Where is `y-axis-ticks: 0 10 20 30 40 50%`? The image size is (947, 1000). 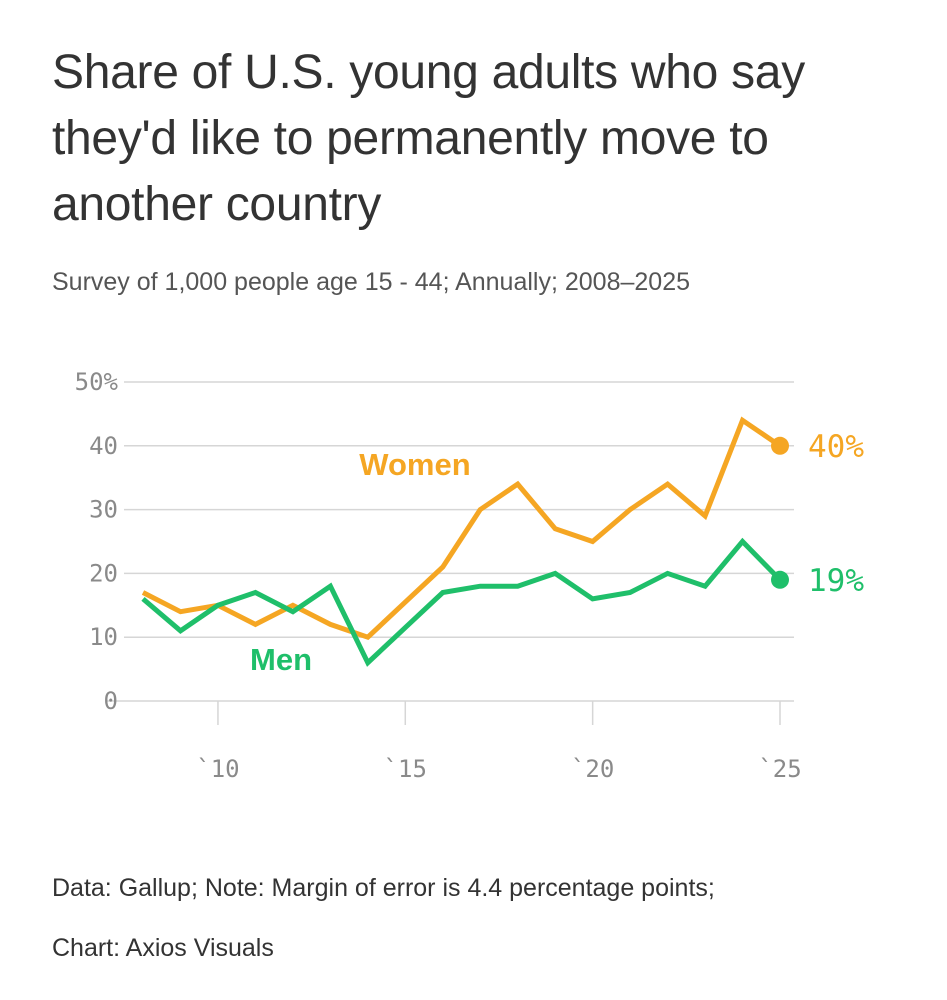
y-axis-ticks: 0 10 20 30 40 50% is located at coordinates (97, 541).